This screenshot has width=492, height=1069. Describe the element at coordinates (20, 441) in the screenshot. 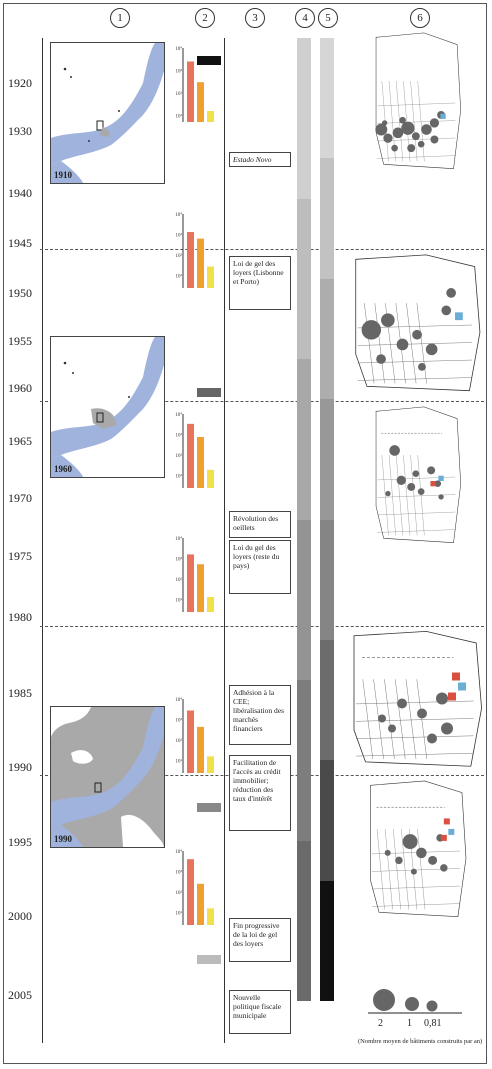

I see `year-label: 1965` at that location.